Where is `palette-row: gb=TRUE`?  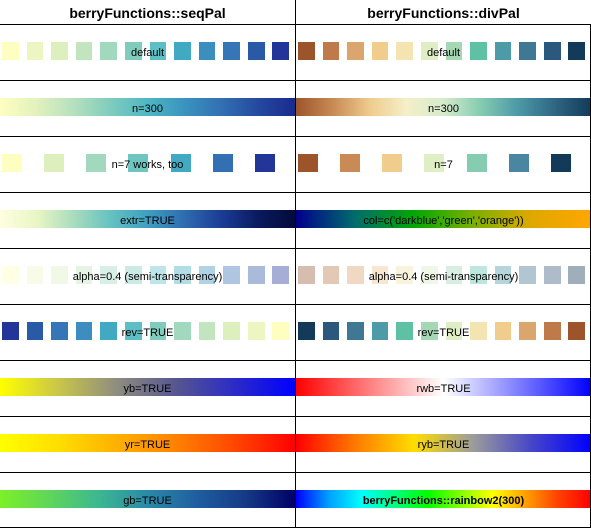 palette-row: gb=TRUE is located at coordinates (147, 500).